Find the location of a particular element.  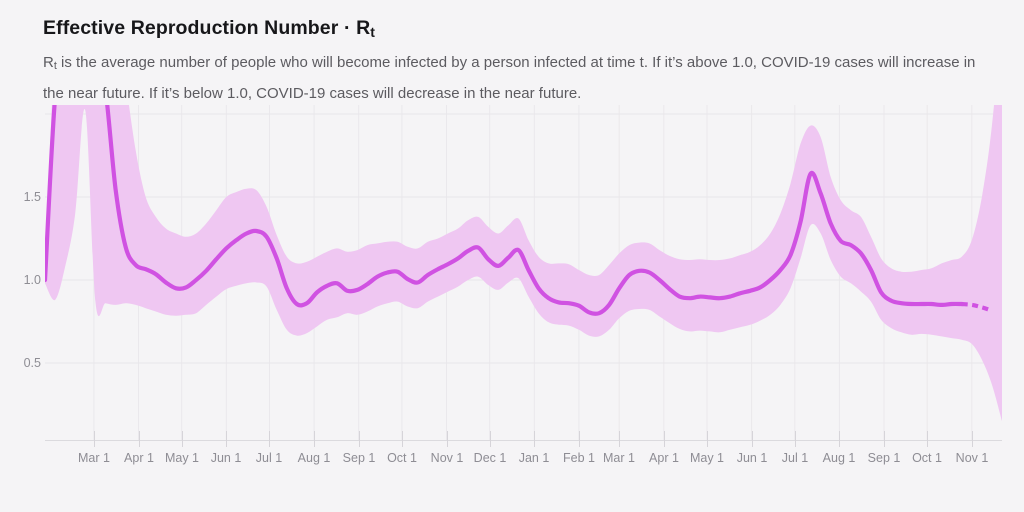

page-title: Effective Reproduction Number · Rt is located at coordinates (209, 28).